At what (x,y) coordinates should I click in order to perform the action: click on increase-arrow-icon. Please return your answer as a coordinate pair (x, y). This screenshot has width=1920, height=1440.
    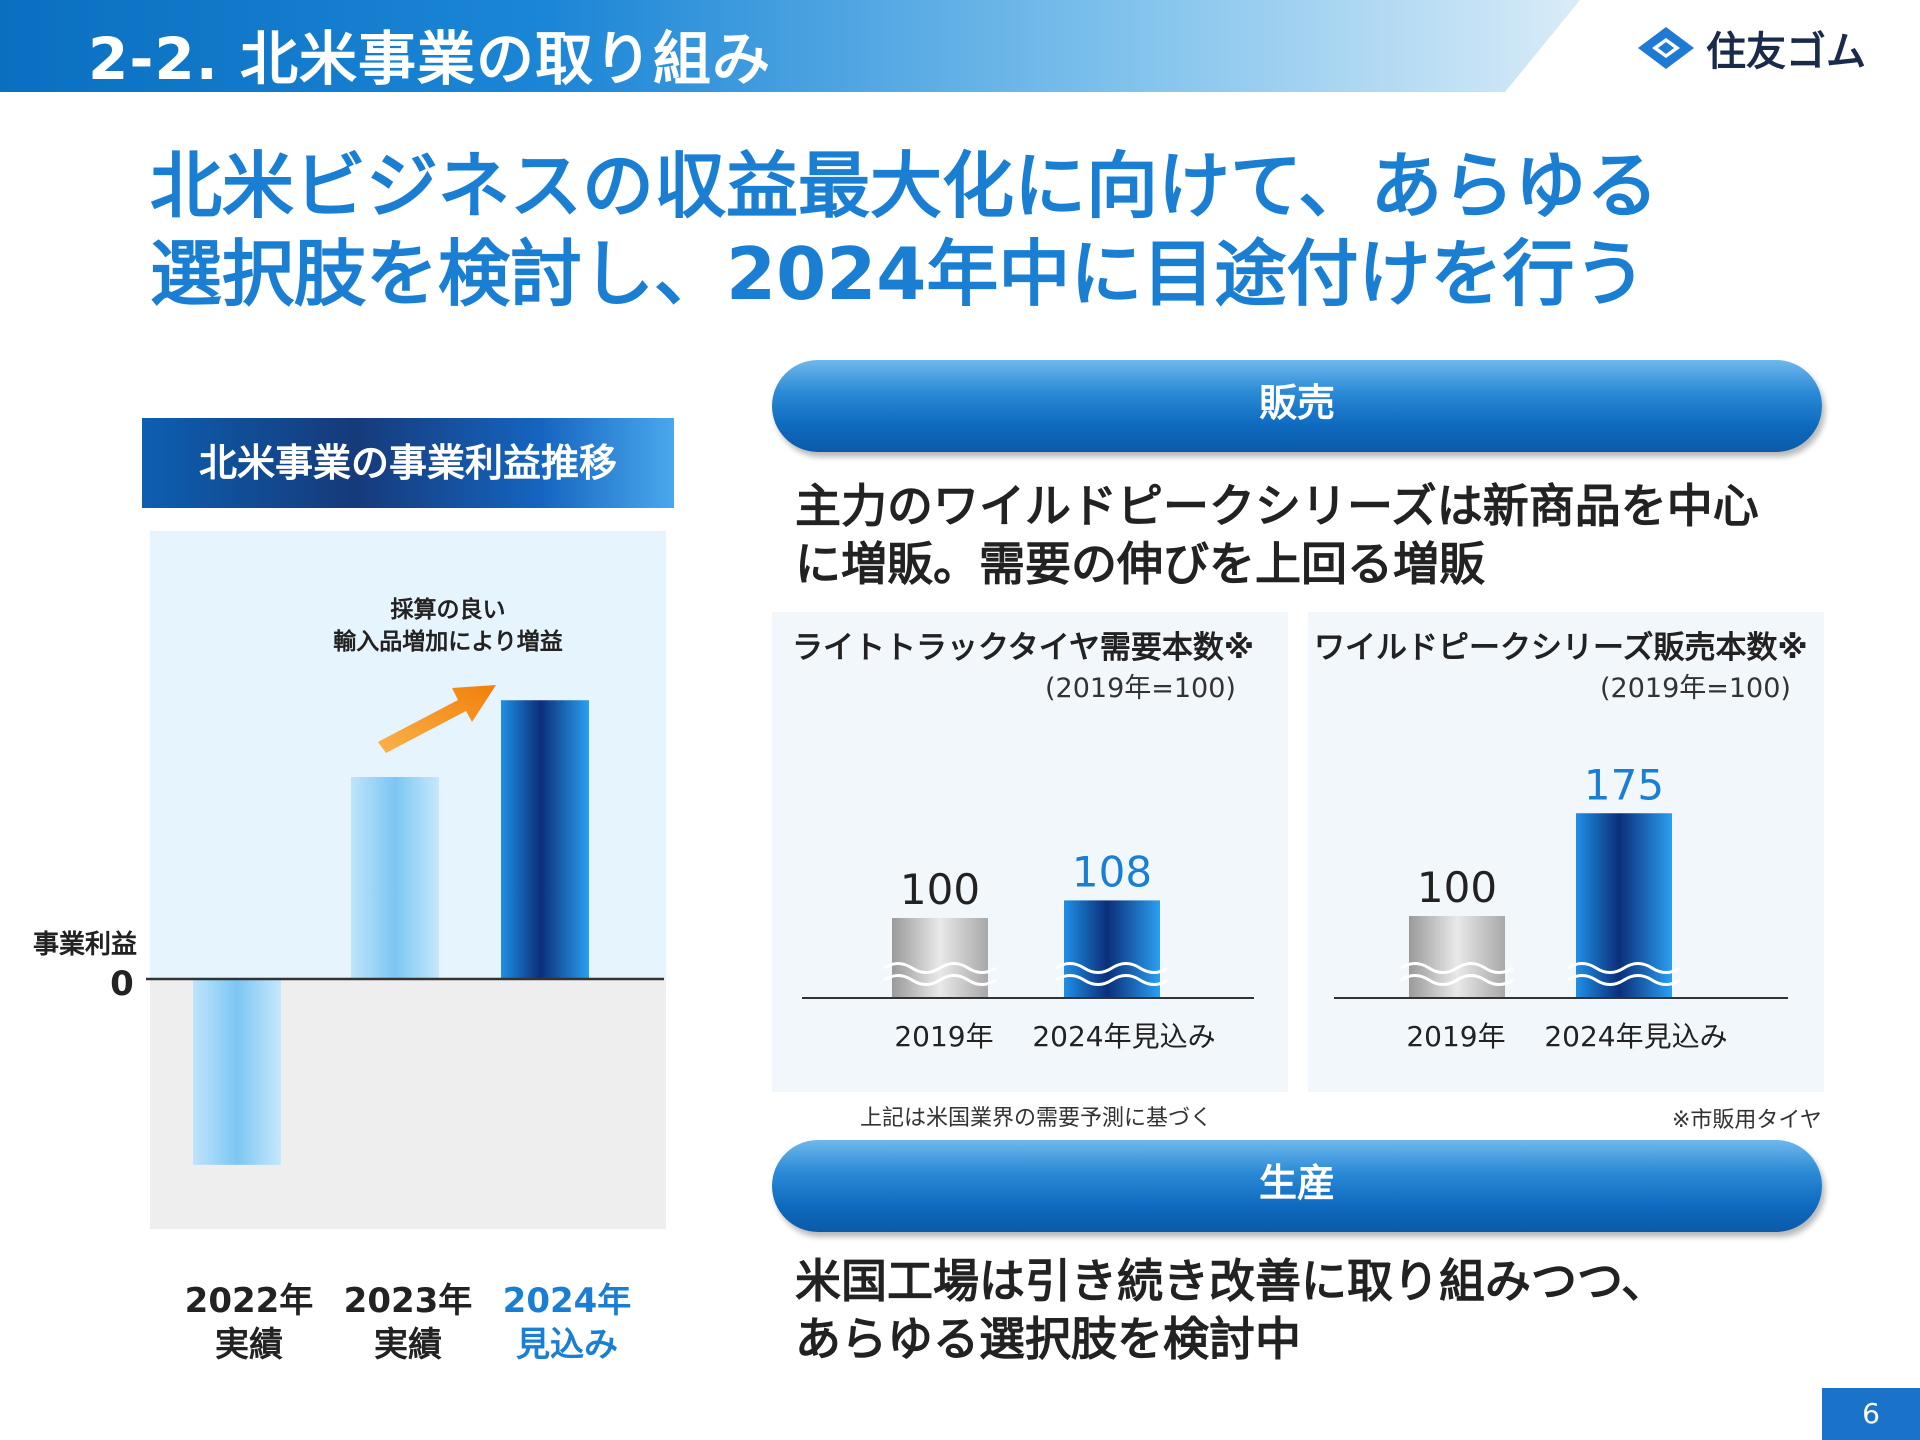
    Looking at the image, I should click on (437, 719).